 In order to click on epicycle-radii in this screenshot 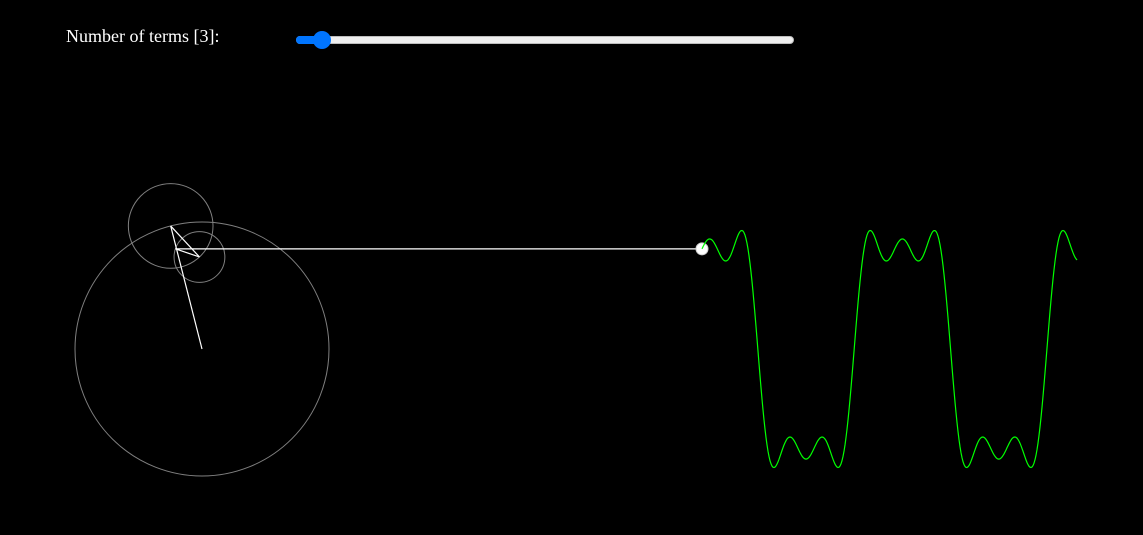, I will do `click(186, 287)`.